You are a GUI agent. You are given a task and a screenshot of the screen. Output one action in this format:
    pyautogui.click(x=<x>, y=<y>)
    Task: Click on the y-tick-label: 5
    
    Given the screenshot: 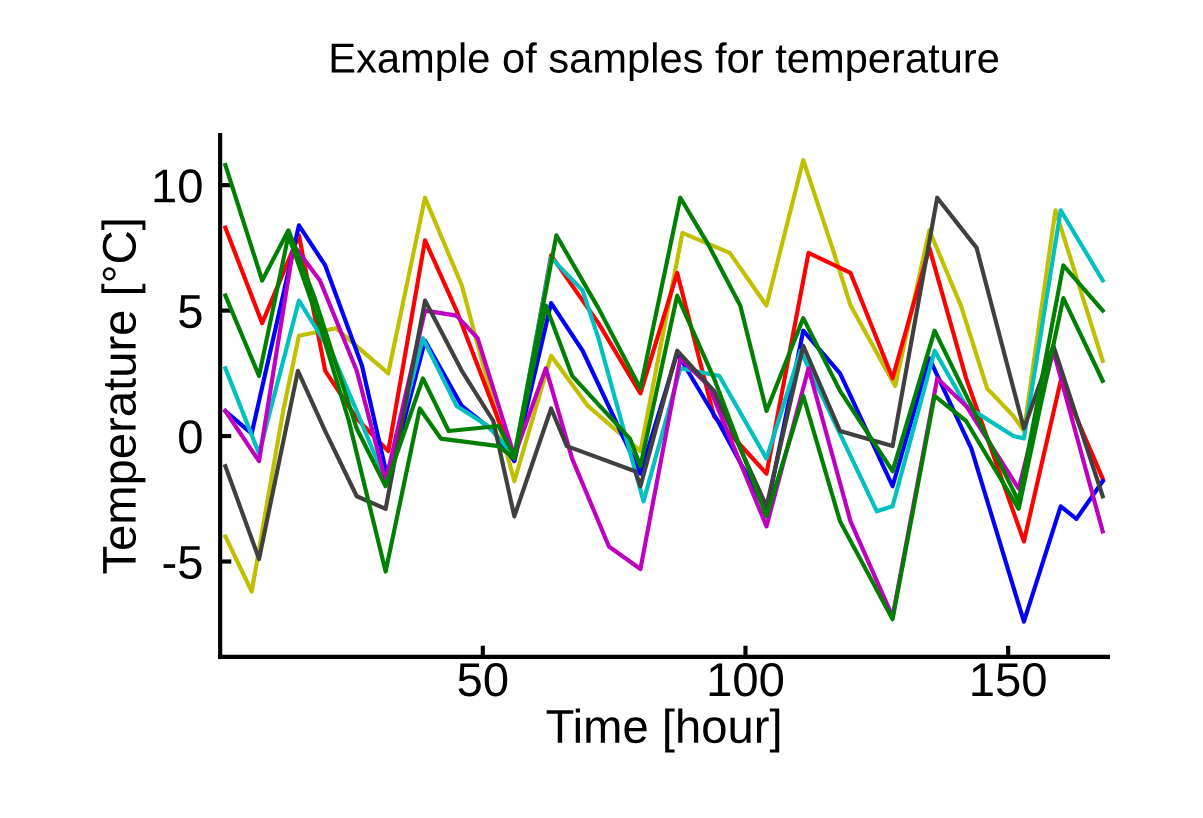 What is the action you would take?
    pyautogui.click(x=190, y=312)
    